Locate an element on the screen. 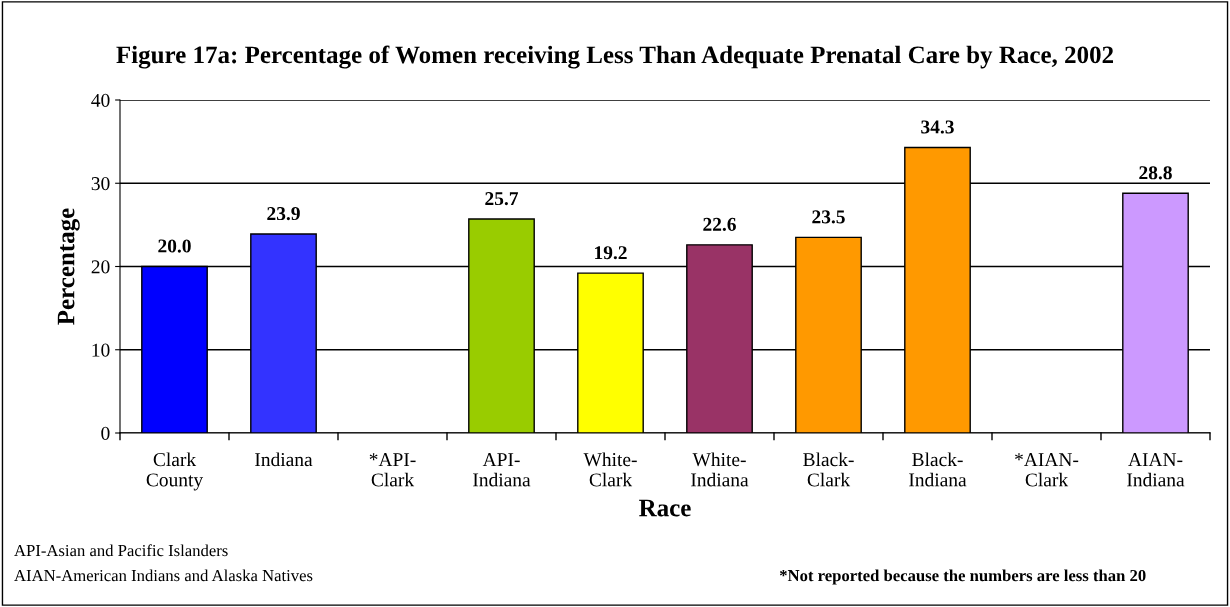 The height and width of the screenshot is (607, 1230). x-tick-label: API- Indiana is located at coordinates (502, 470).